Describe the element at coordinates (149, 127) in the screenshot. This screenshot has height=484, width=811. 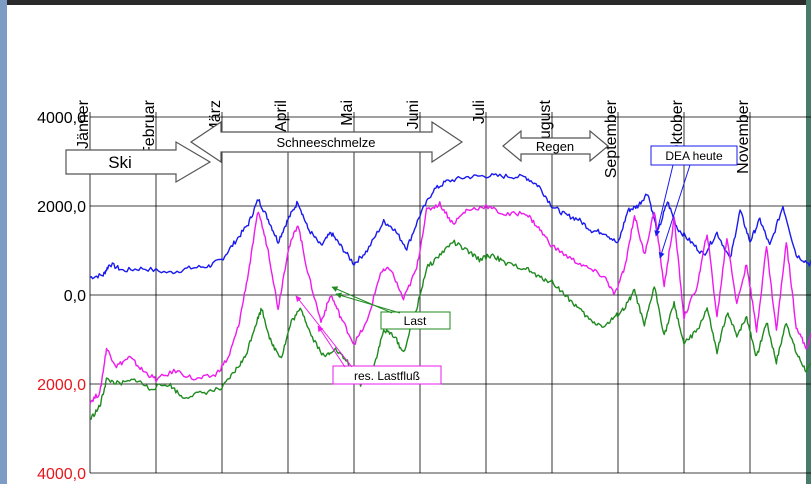
I see `month-label: Februar` at that location.